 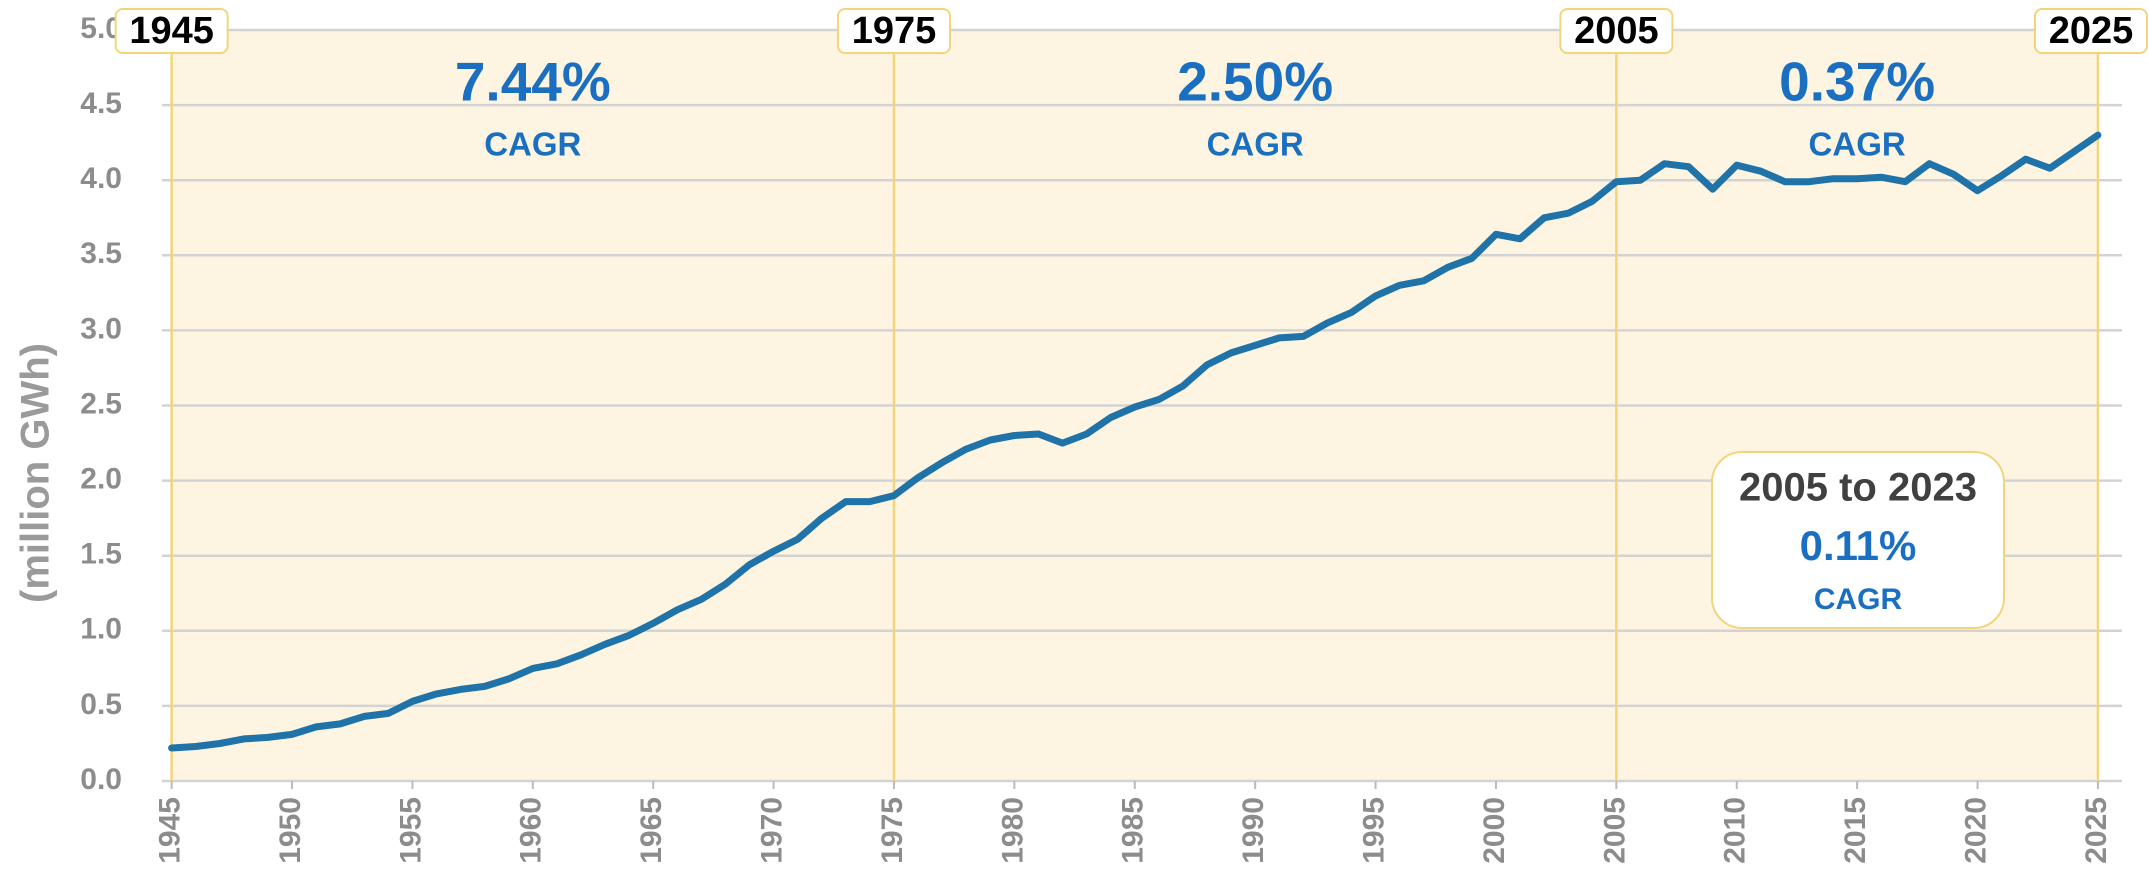 What do you see at coordinates (1012, 830) in the screenshot?
I see `x-tick-label: 1980` at bounding box center [1012, 830].